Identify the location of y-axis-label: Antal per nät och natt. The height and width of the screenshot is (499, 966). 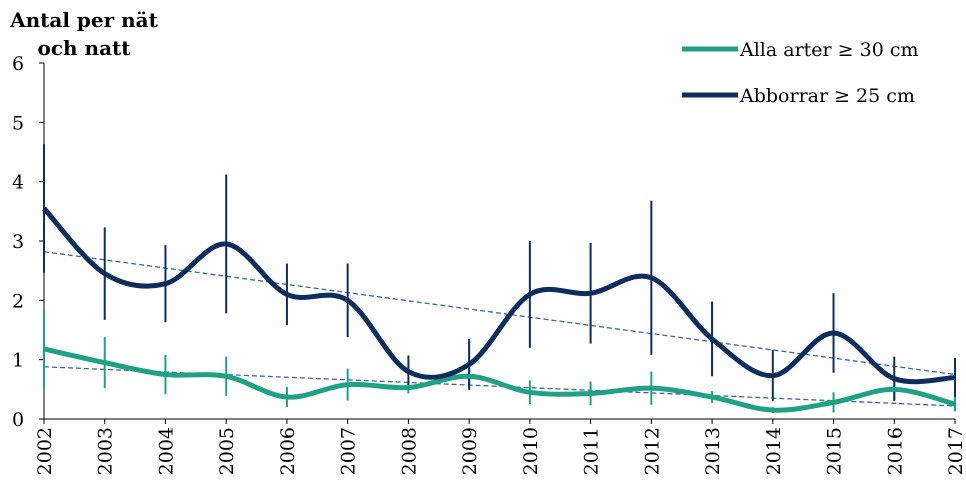
(84, 34).